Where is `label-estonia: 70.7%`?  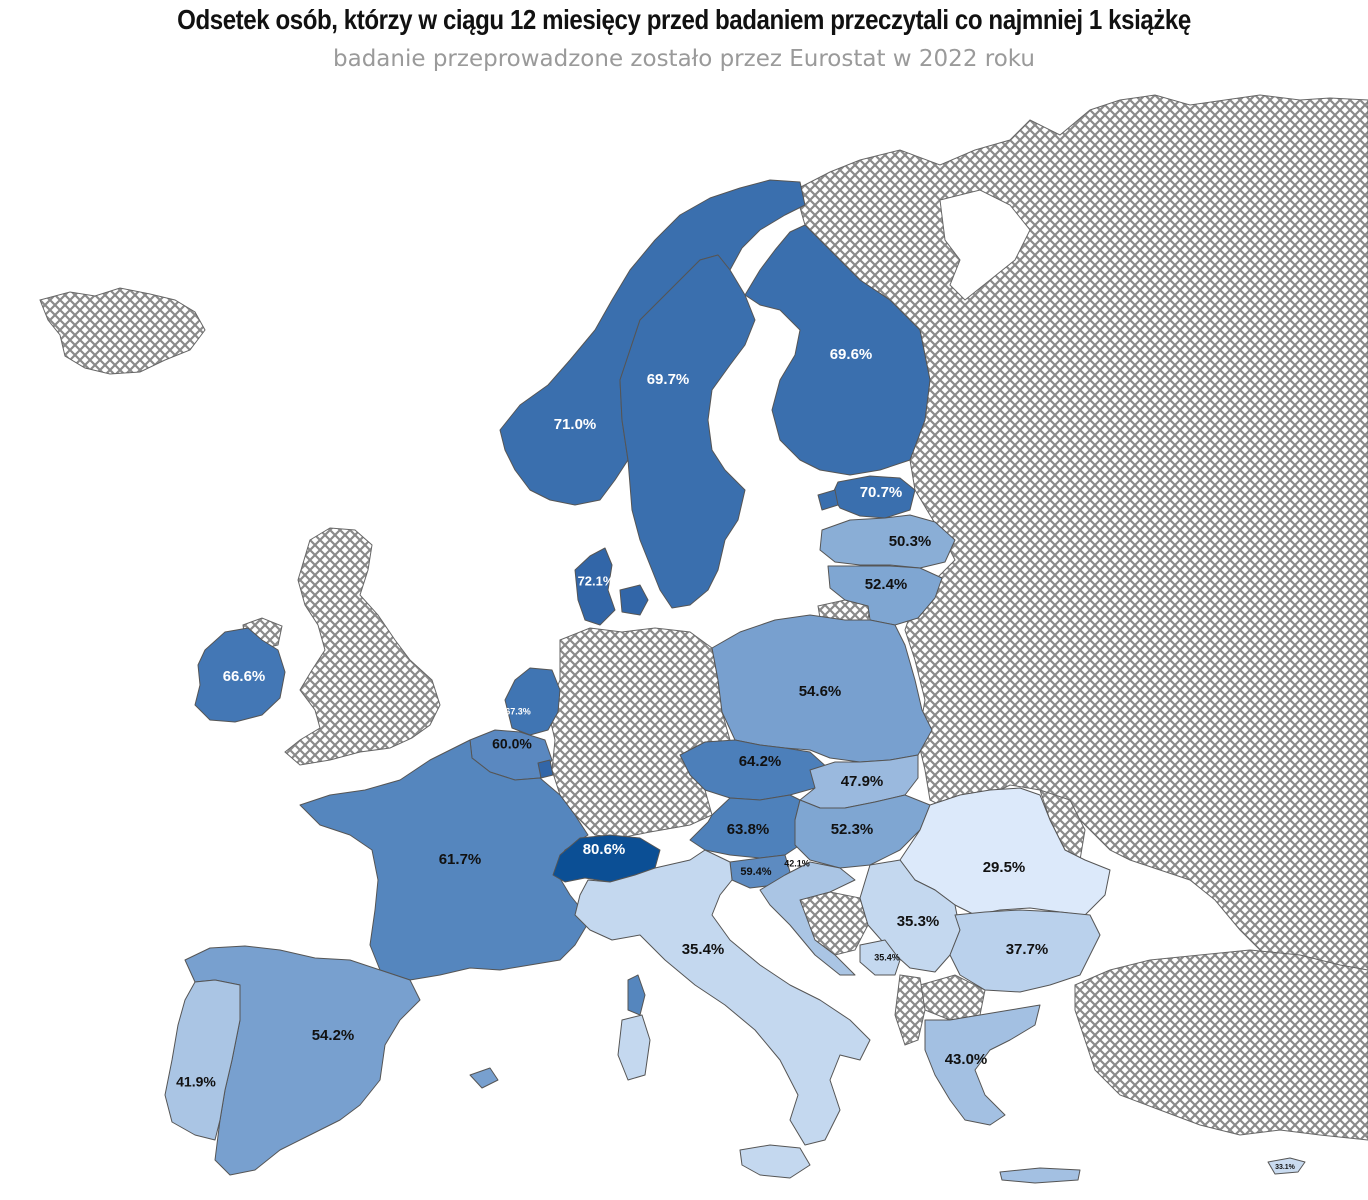
label-estonia: 70.7% is located at coordinates (881, 492).